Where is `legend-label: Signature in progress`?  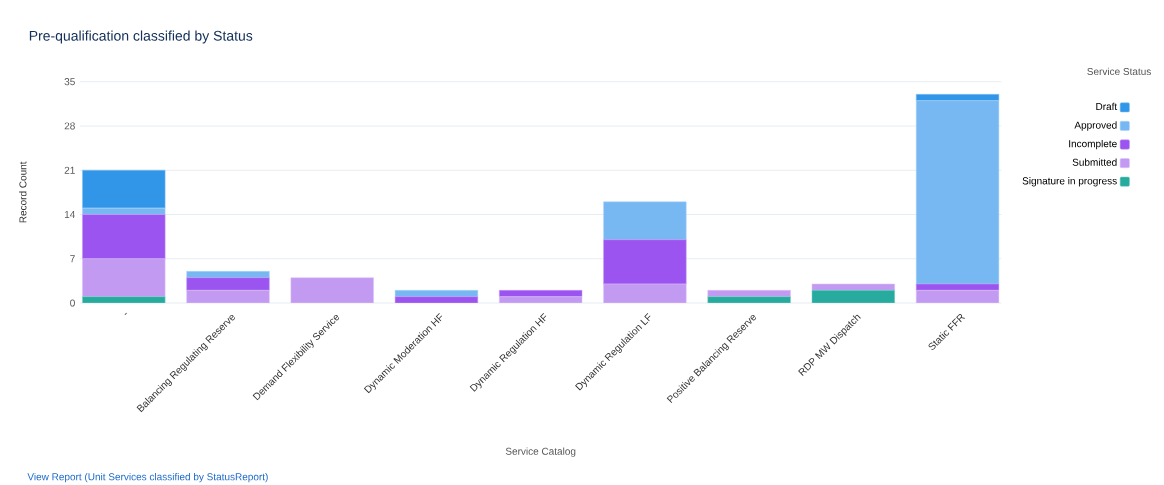
legend-label: Signature in progress is located at coordinates (1069, 182).